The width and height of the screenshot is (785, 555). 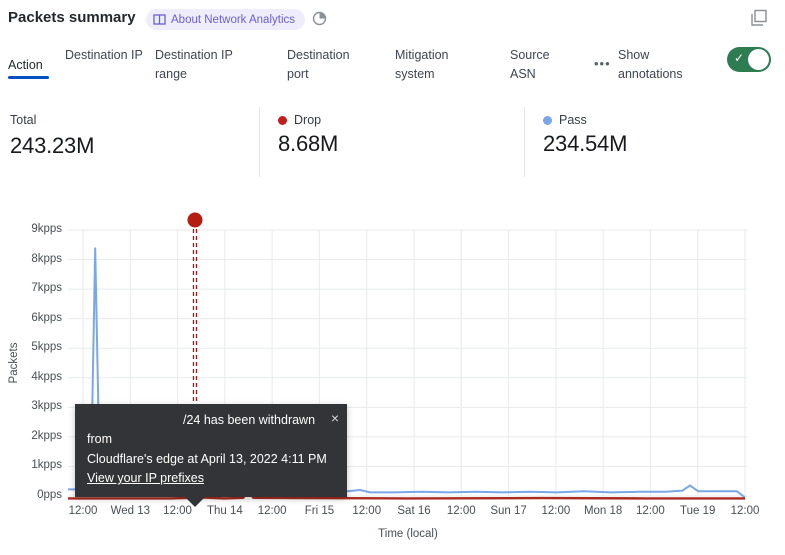 What do you see at coordinates (573, 120) in the screenshot?
I see `stat-pass-label: Pass` at bounding box center [573, 120].